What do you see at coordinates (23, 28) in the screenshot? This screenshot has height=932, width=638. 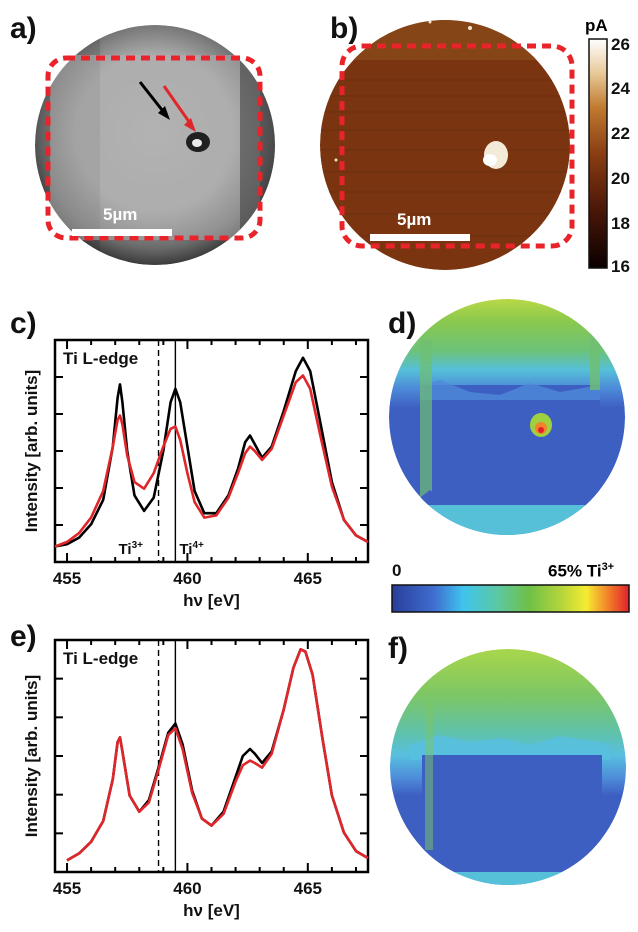 I see `panel-label-a: a)` at bounding box center [23, 28].